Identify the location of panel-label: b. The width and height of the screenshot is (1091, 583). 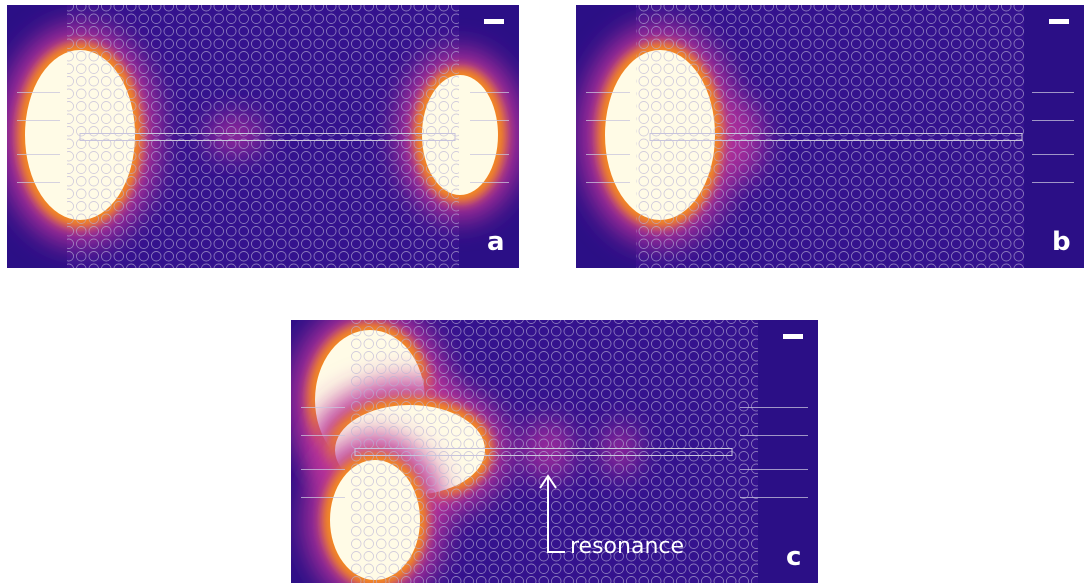
(1061, 242).